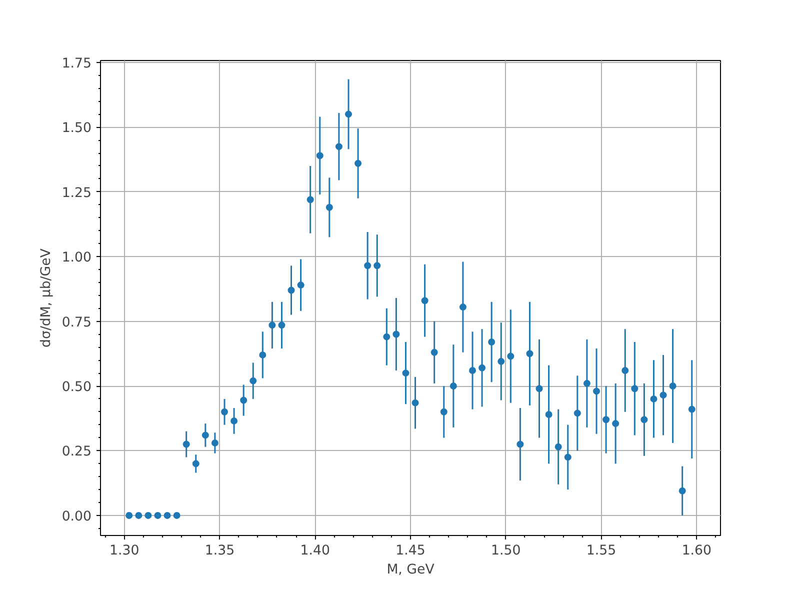 Image resolution: width=800 pixels, height=600 pixels. I want to click on y-axis-title: dσ/dM, μb/GeV, so click(46, 298).